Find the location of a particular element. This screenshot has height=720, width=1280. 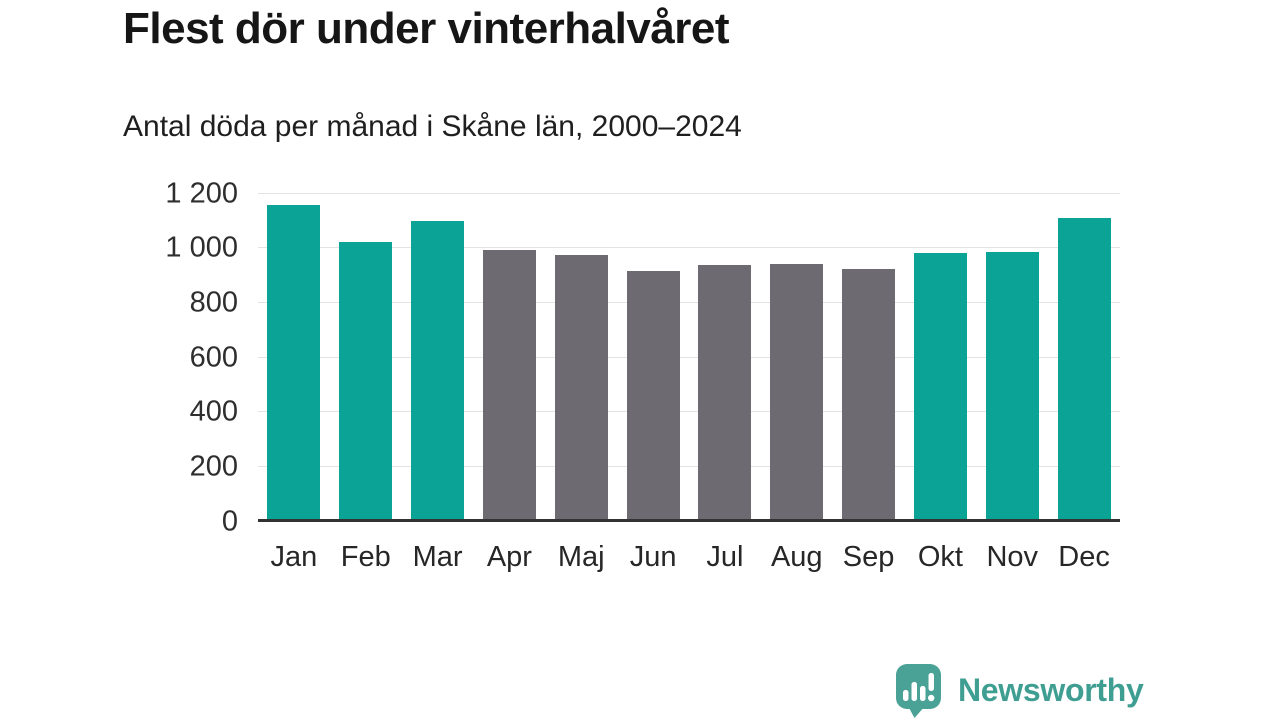

x-tick-label-sep: Sep is located at coordinates (868, 557).